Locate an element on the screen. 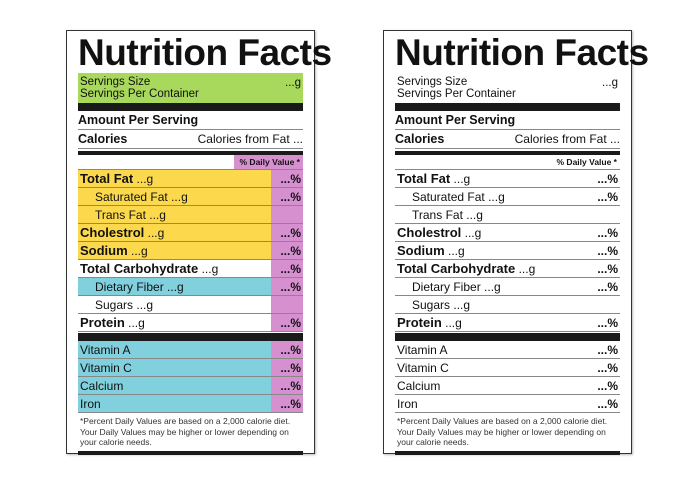  vitamin-name: Vitamin C is located at coordinates (106, 368).